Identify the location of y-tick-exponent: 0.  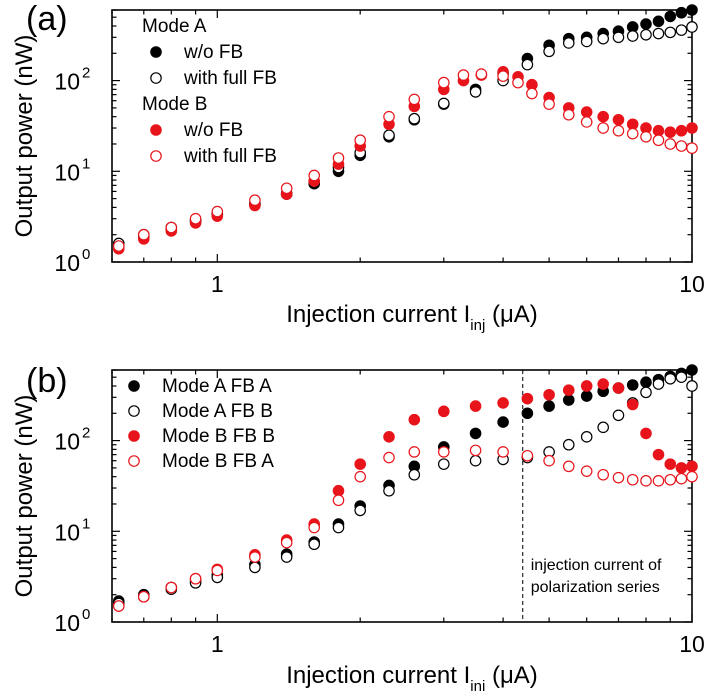
(86, 254).